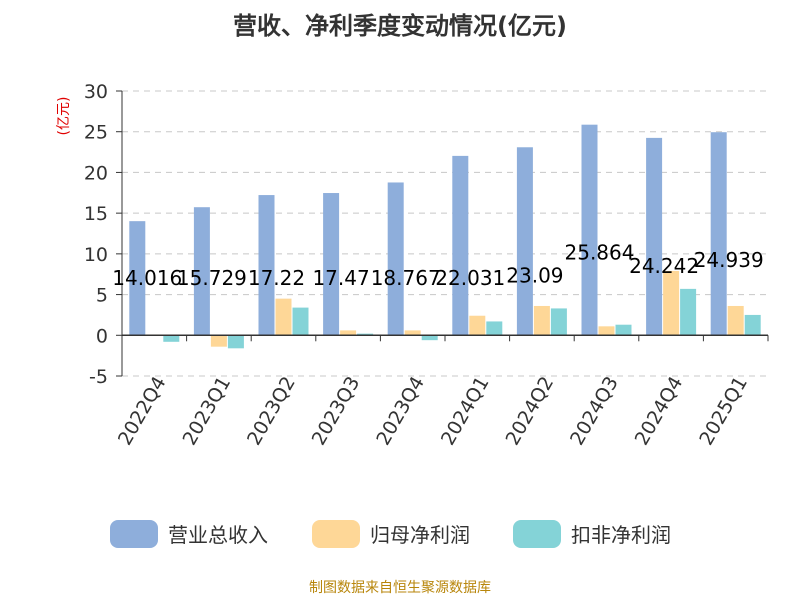 This screenshot has width=800, height=600. What do you see at coordinates (534, 275) in the screenshot?
I see `data-label: 23.09` at bounding box center [534, 275].